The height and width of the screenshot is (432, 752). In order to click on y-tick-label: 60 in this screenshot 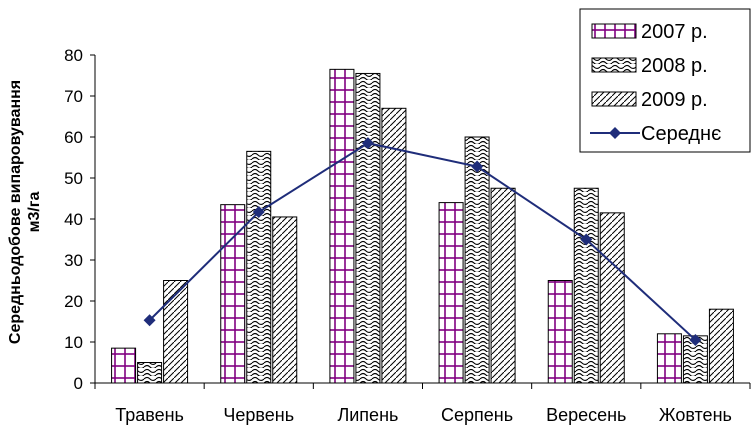, I will do `click(73, 137)`.